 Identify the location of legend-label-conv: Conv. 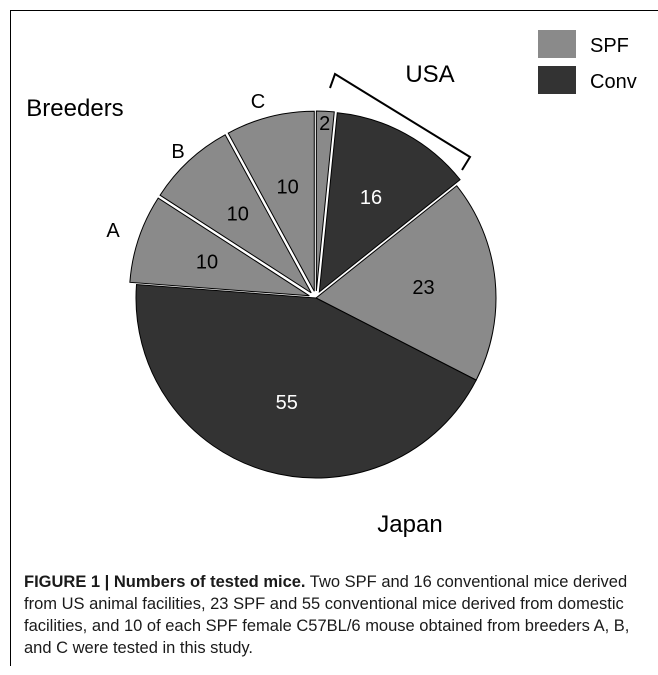
(613, 82).